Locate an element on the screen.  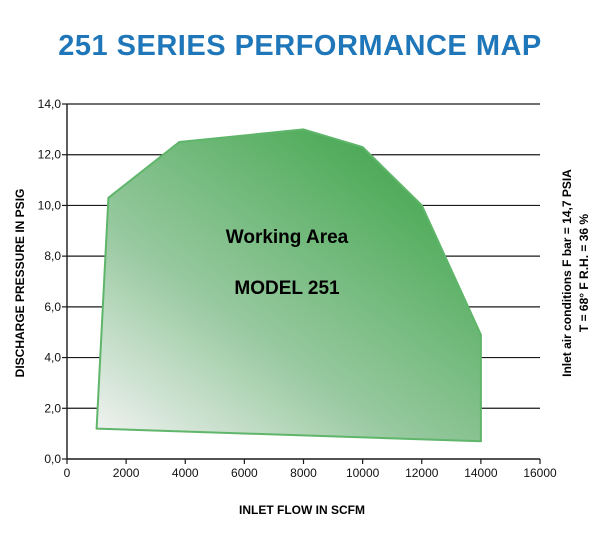
x-tick-label-4: 8000 is located at coordinates (303, 473).